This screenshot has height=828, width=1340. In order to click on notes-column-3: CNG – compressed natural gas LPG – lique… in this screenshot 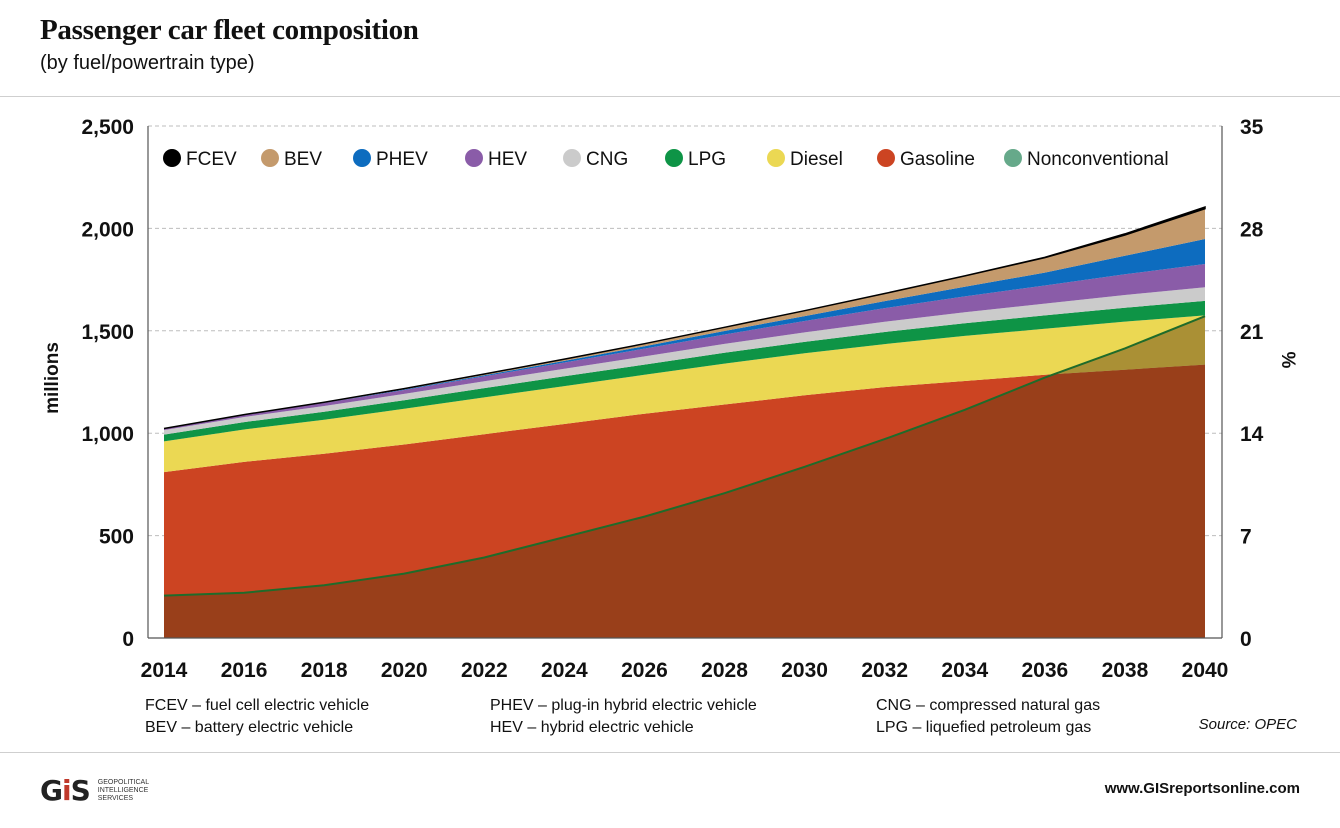, I will do `click(988, 717)`.